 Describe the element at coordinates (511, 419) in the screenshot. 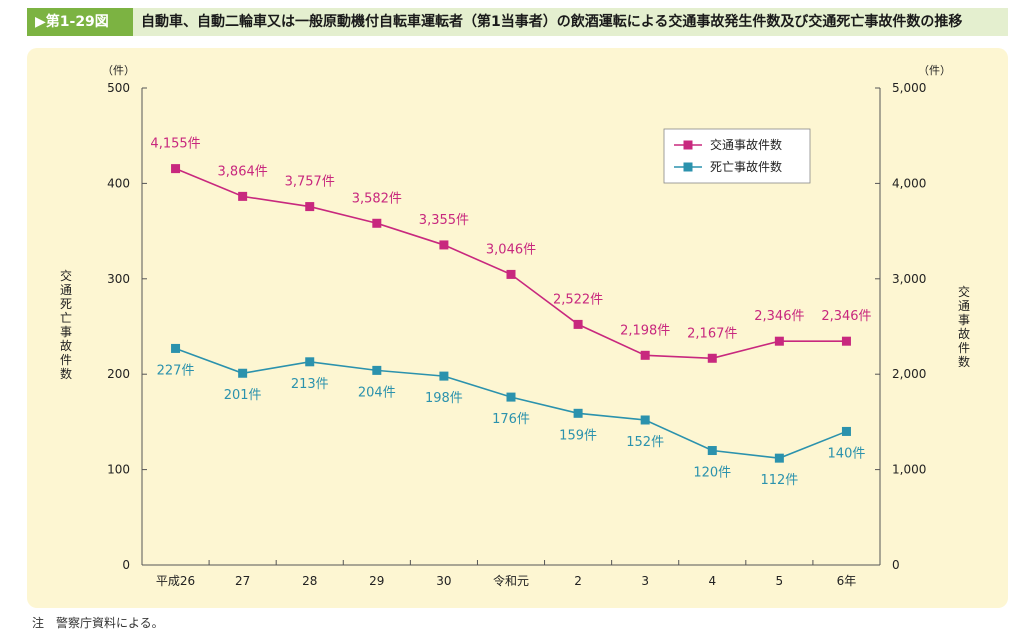

I see `data-label-fatal: 176件` at that location.